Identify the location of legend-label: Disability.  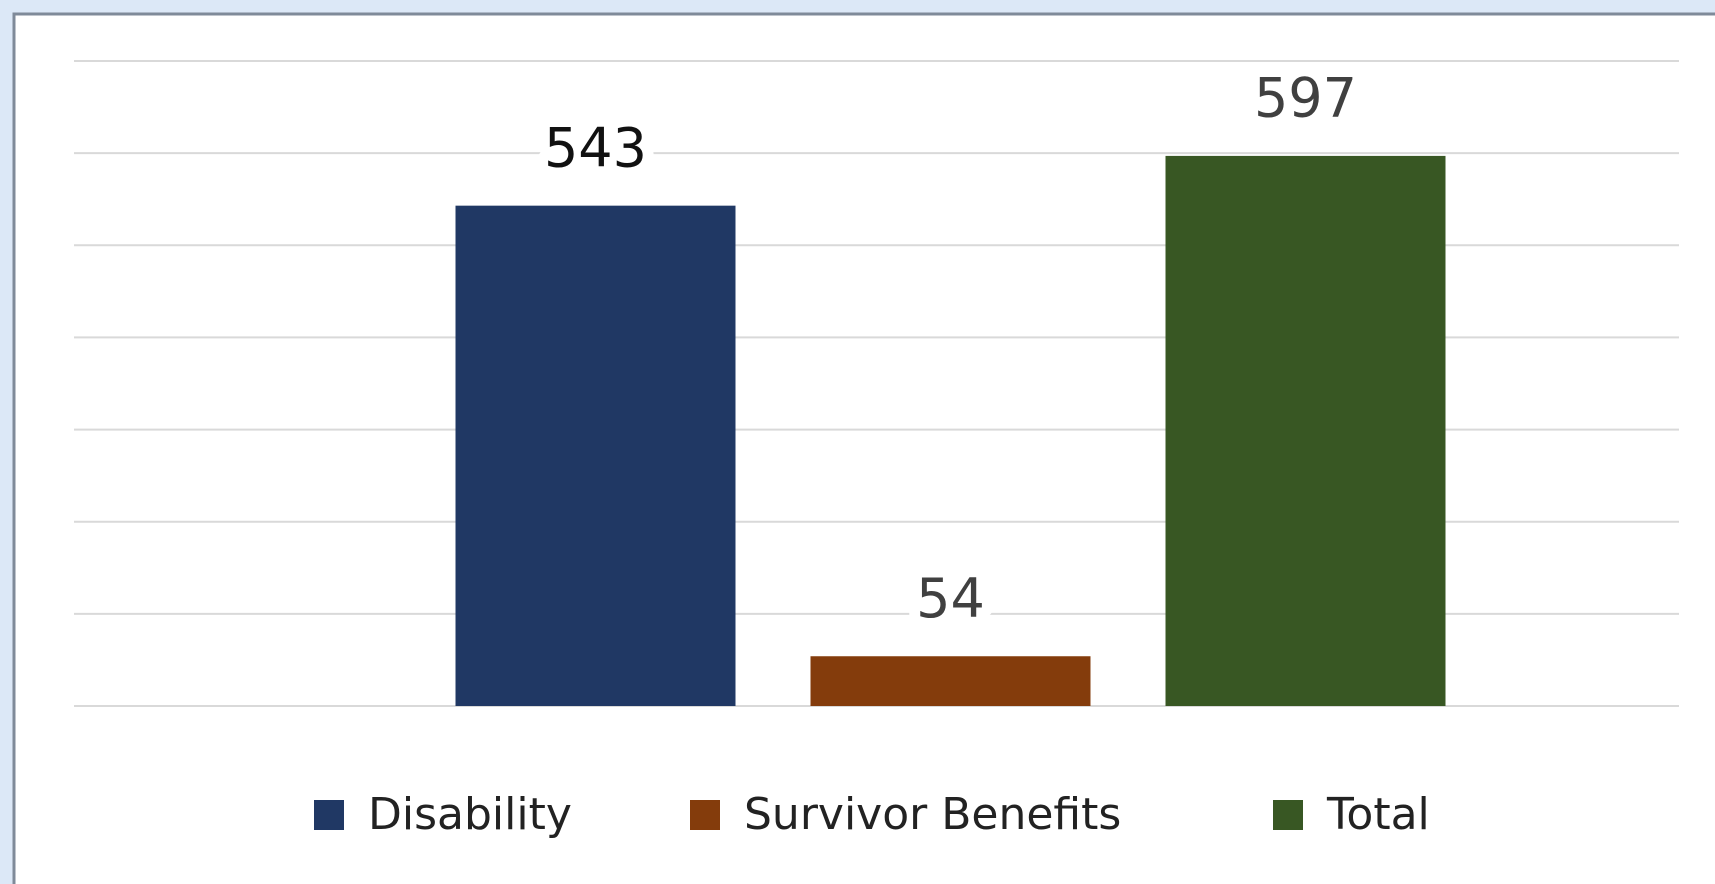
(470, 814).